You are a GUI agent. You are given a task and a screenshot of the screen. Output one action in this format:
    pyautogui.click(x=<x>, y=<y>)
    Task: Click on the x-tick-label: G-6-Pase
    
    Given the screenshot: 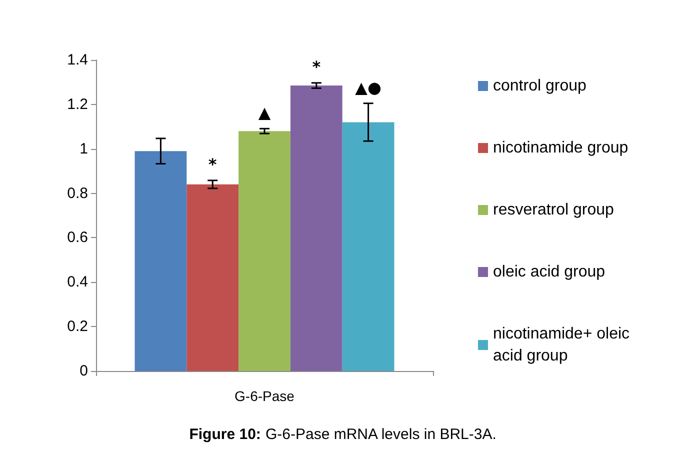 What is the action you would take?
    pyautogui.click(x=264, y=396)
    